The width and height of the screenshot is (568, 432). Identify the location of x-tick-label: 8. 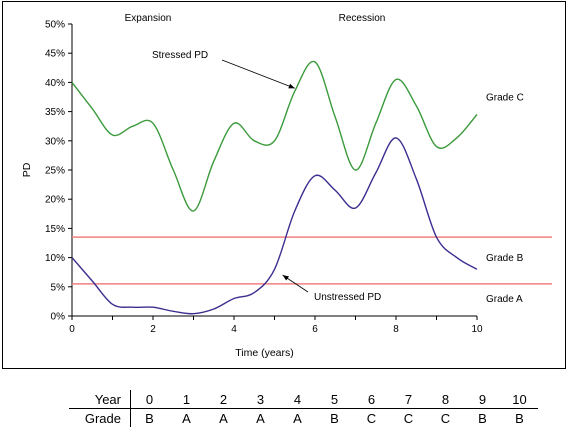
(396, 329).